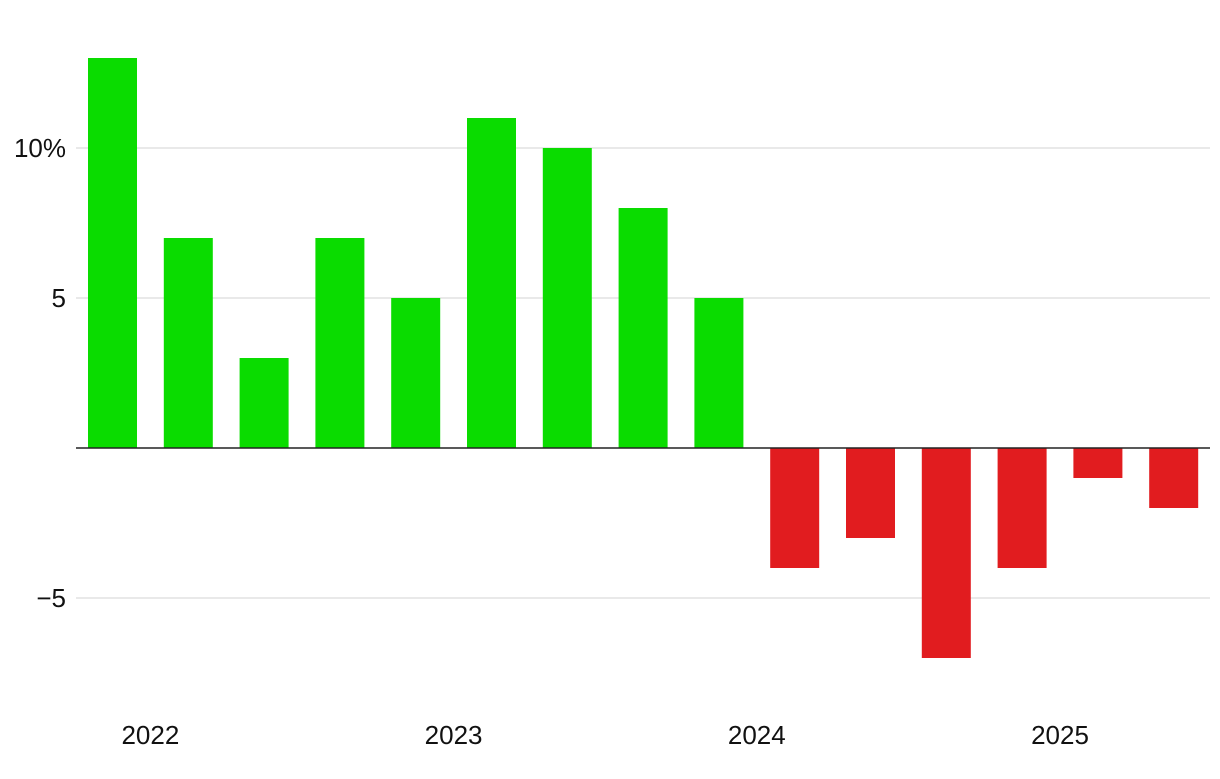  What do you see at coordinates (454, 735) in the screenshot?
I see `x-tick-label: 2023` at bounding box center [454, 735].